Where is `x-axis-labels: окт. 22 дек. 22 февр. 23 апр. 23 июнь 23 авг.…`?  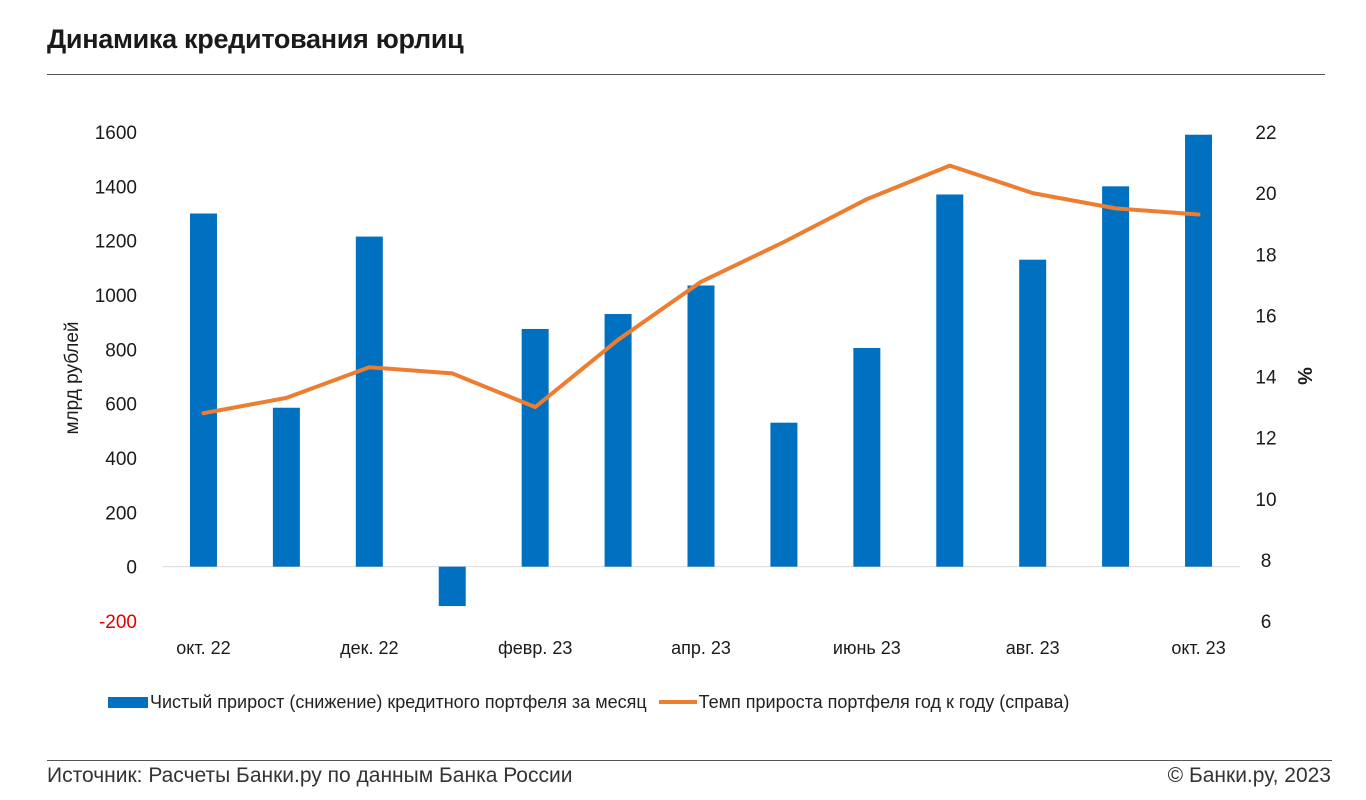 x-axis-labels: окт. 22 дек. 22 февр. 23 апр. 23 июнь 23 авг.… is located at coordinates (700, 648).